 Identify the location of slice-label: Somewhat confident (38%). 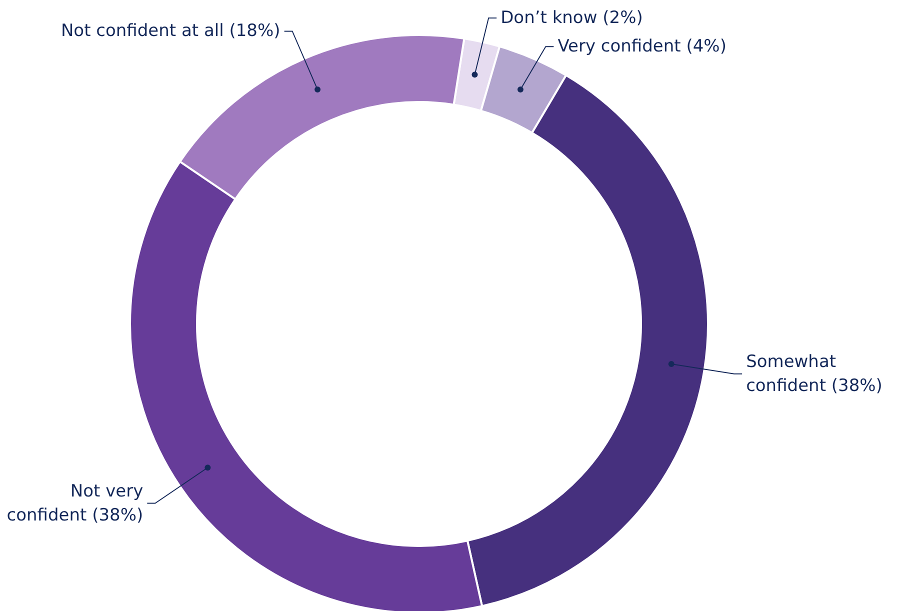
(814, 374).